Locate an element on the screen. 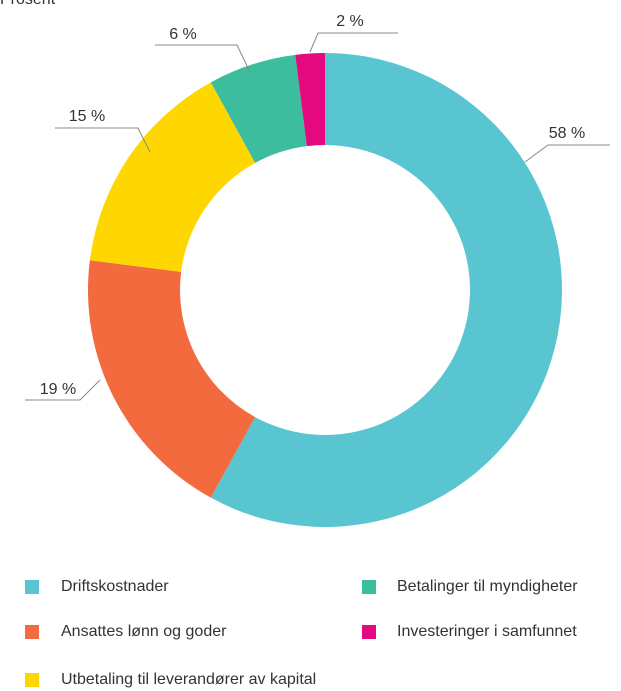 The height and width of the screenshot is (691, 621). legend-label: Ansattes lønn og goder is located at coordinates (144, 631).